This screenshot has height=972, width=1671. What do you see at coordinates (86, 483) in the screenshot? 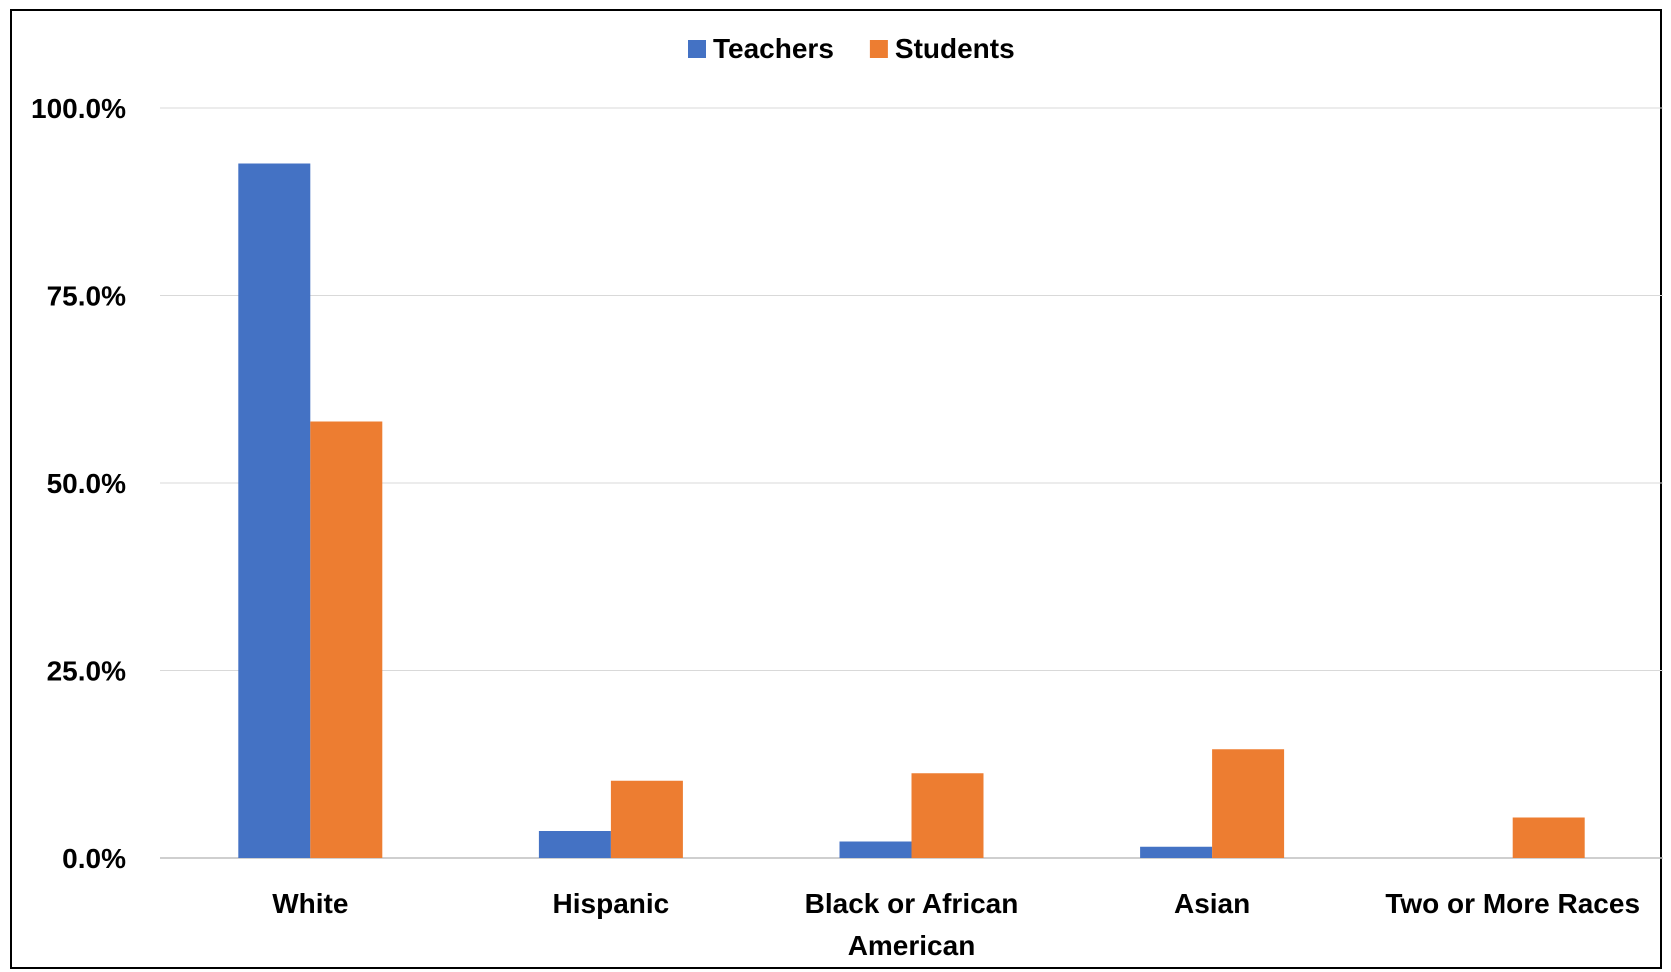
I see `y-tick-label: 50.0%` at bounding box center [86, 483].